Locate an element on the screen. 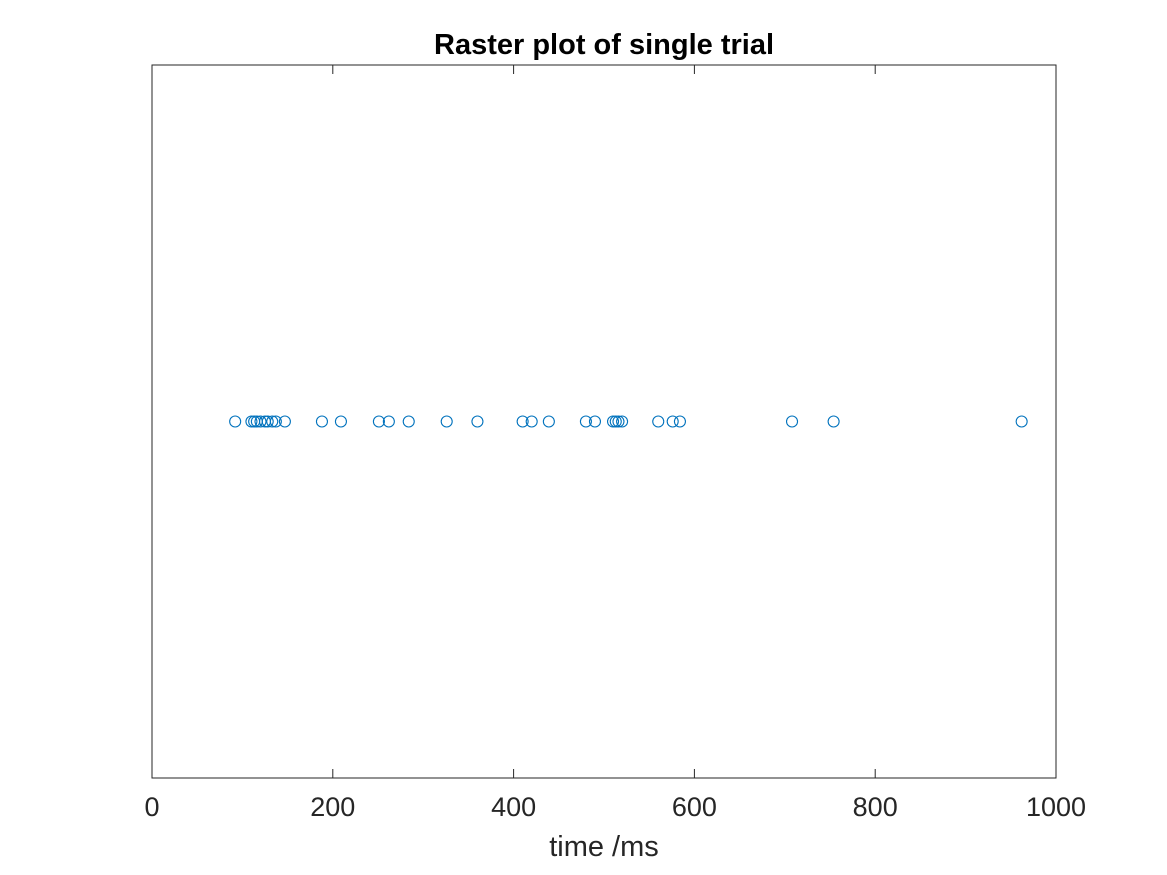  chart-title: Raster plot of single trial is located at coordinates (604, 45).